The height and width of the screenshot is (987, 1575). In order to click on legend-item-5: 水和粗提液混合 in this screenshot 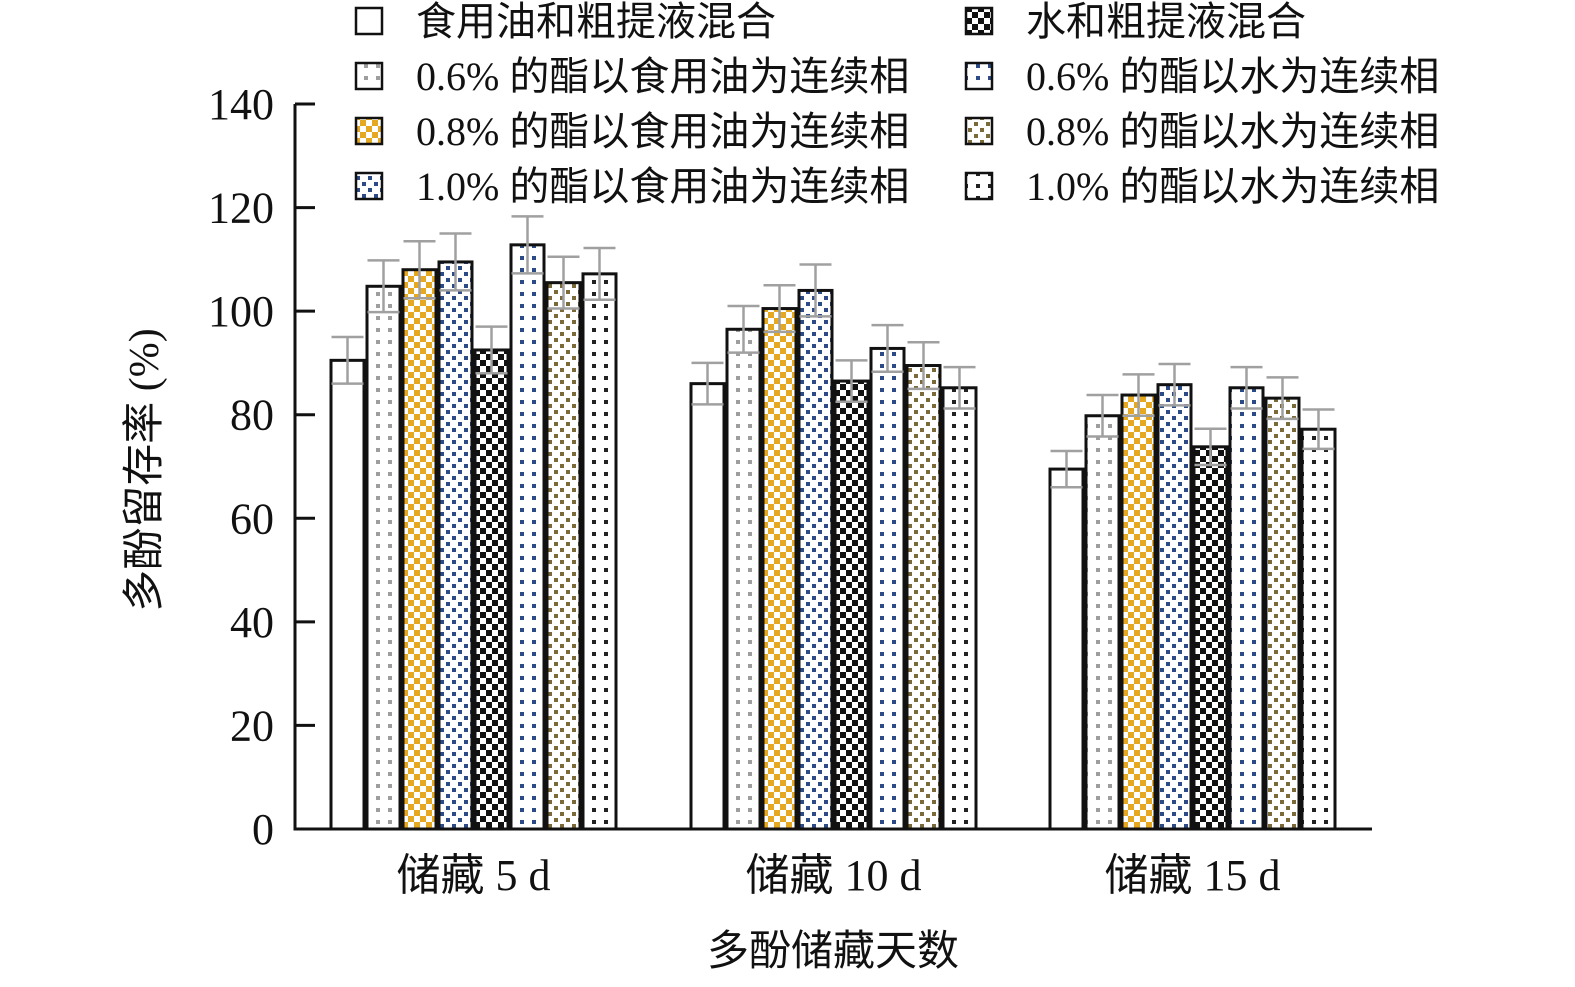, I will do `click(1135, 22)`.